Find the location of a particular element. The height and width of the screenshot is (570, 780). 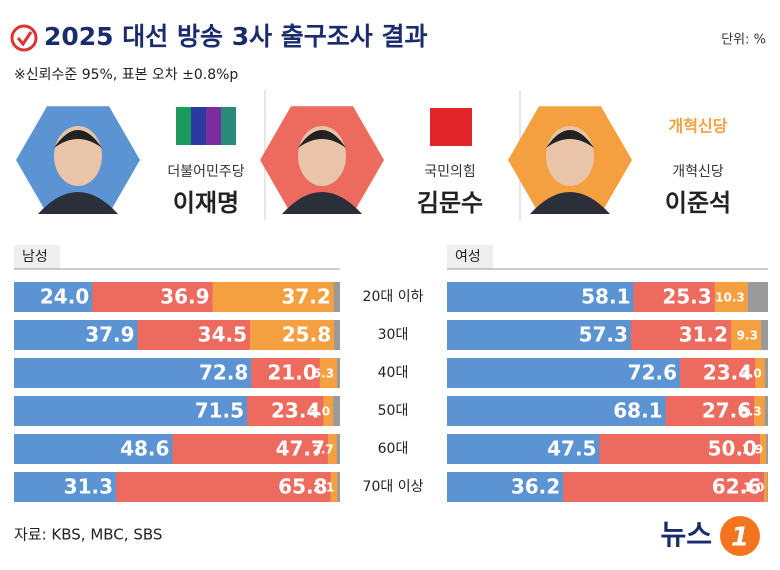

category-label: 70대 이상 is located at coordinates (393, 487).